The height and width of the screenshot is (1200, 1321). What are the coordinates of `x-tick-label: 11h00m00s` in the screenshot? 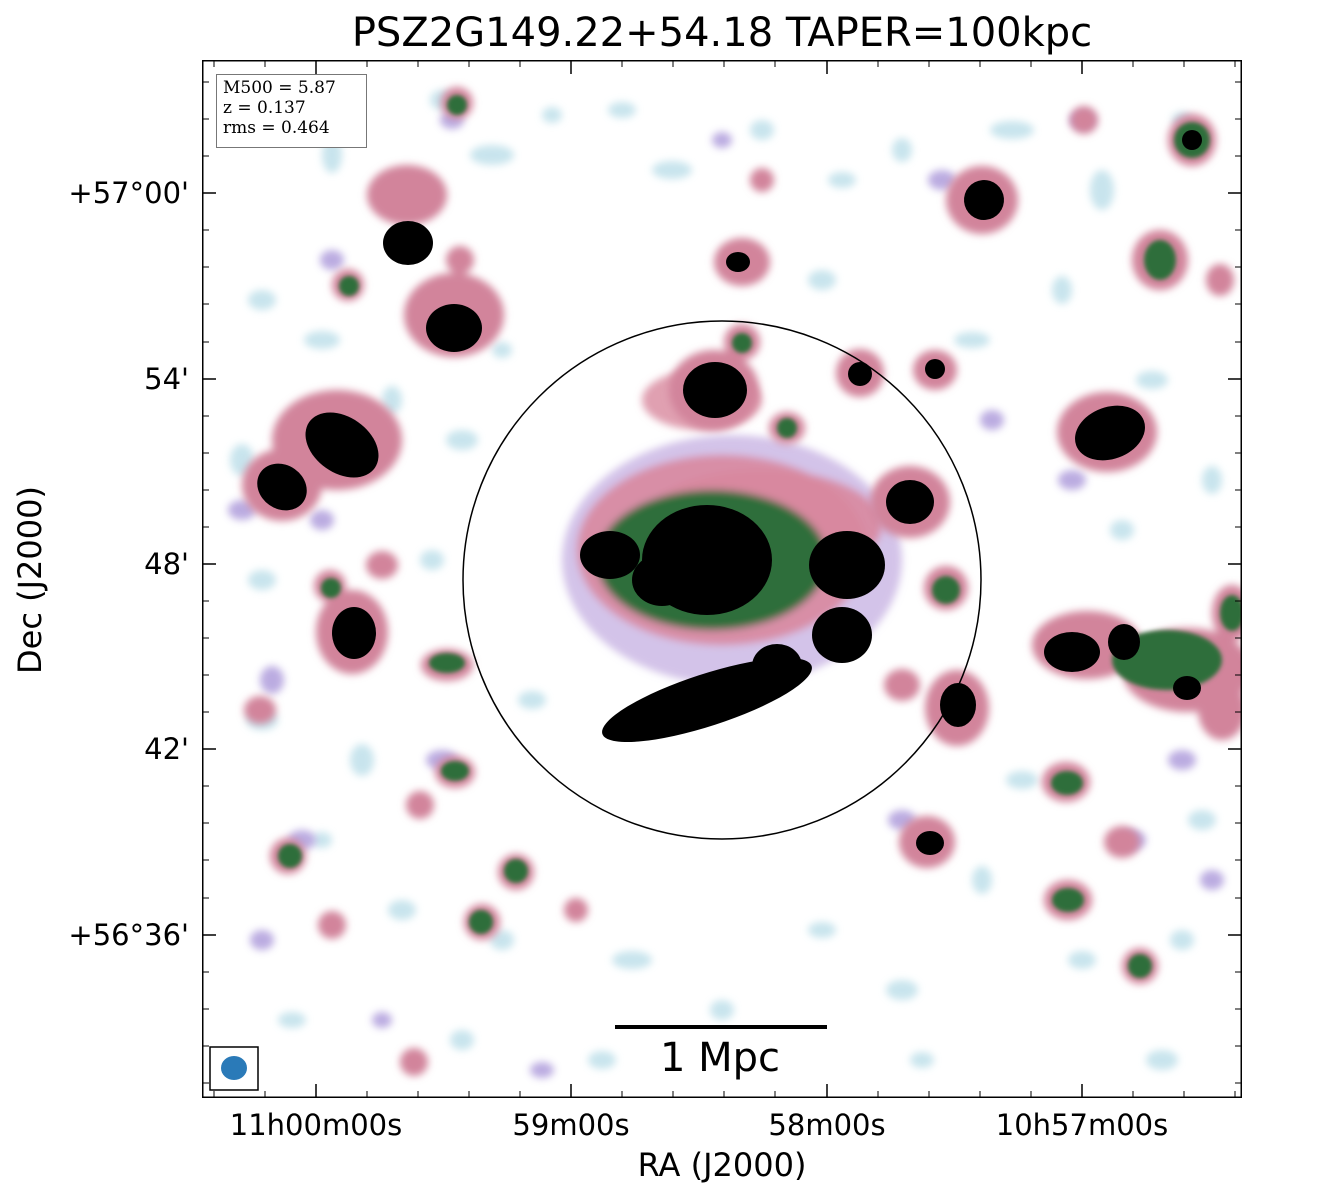 It's located at (316, 1125).